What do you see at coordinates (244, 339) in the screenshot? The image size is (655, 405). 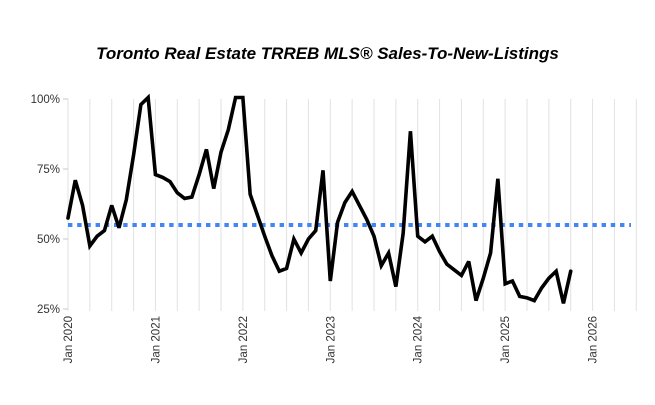 I see `x-axis-label: Jan 2022` at bounding box center [244, 339].